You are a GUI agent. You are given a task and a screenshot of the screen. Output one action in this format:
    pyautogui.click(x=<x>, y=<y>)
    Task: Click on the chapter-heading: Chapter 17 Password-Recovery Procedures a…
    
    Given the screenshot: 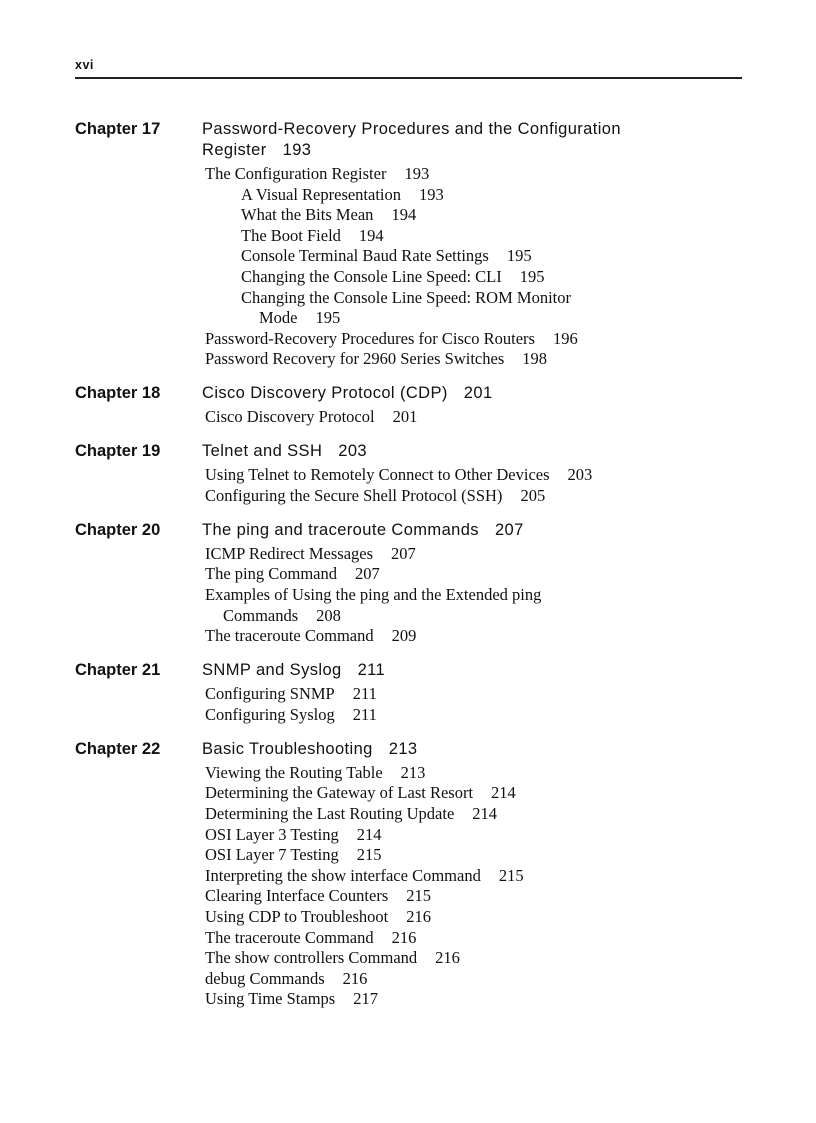 What is the action you would take?
    pyautogui.click(x=415, y=140)
    